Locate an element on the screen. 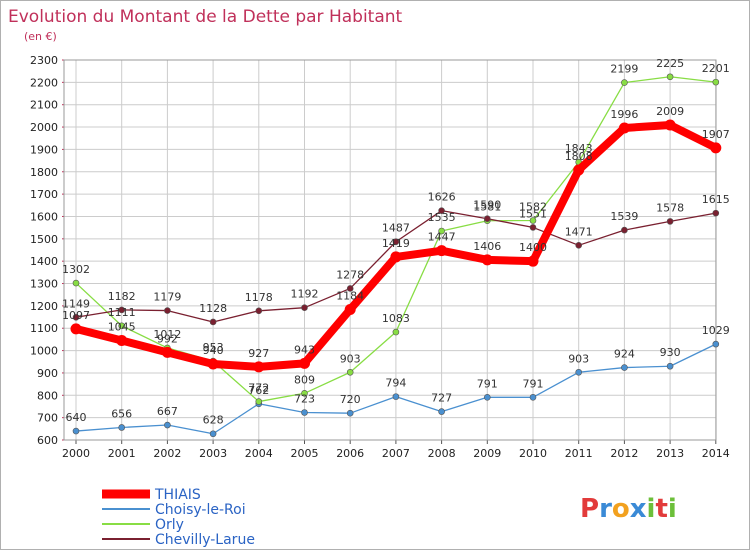  data-label-thiais: 1419 is located at coordinates (396, 243).